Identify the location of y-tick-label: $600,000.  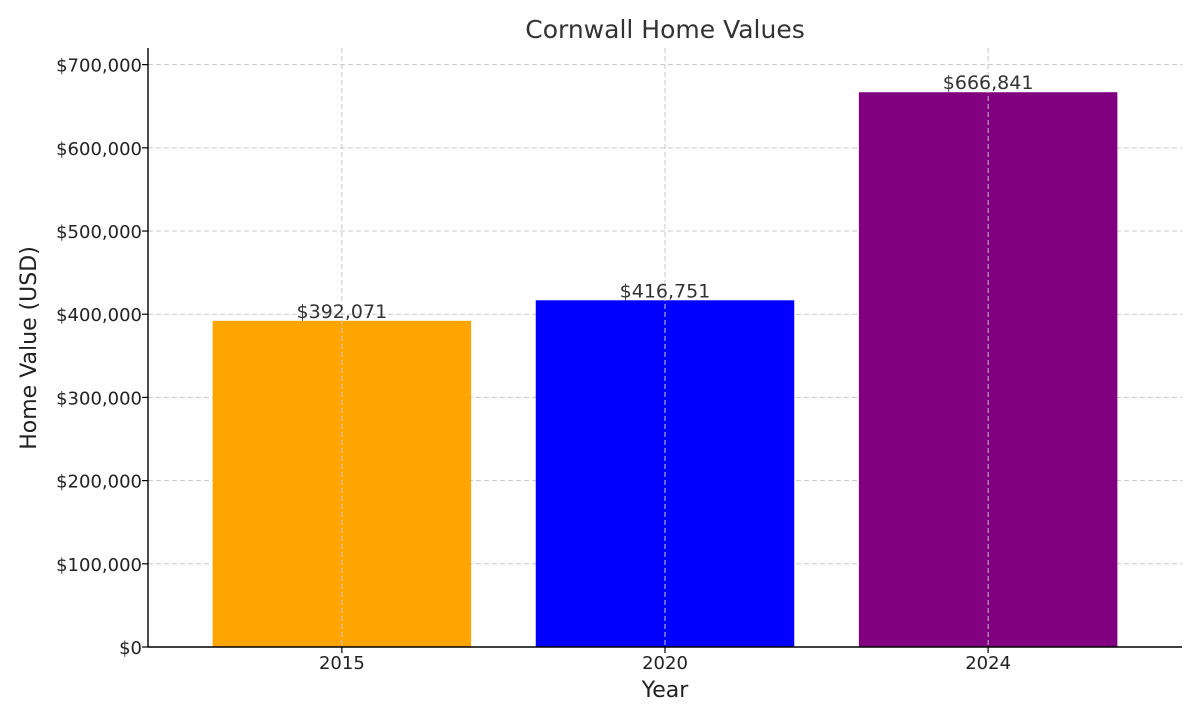
(99, 149).